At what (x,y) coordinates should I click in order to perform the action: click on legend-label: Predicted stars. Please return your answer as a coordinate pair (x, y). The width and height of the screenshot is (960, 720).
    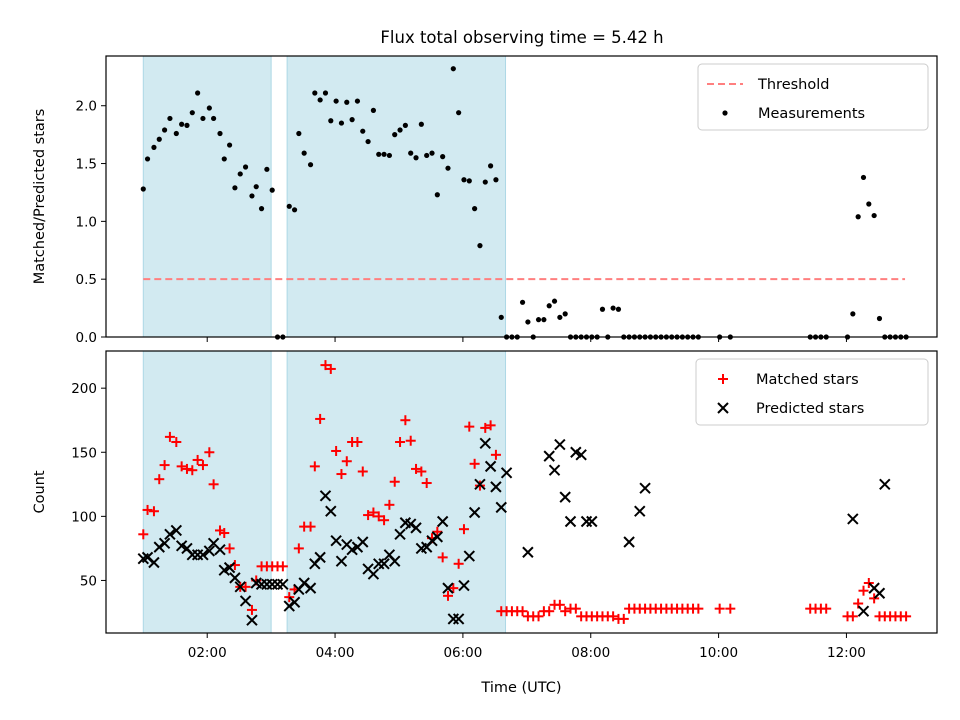
    Looking at the image, I should click on (810, 409).